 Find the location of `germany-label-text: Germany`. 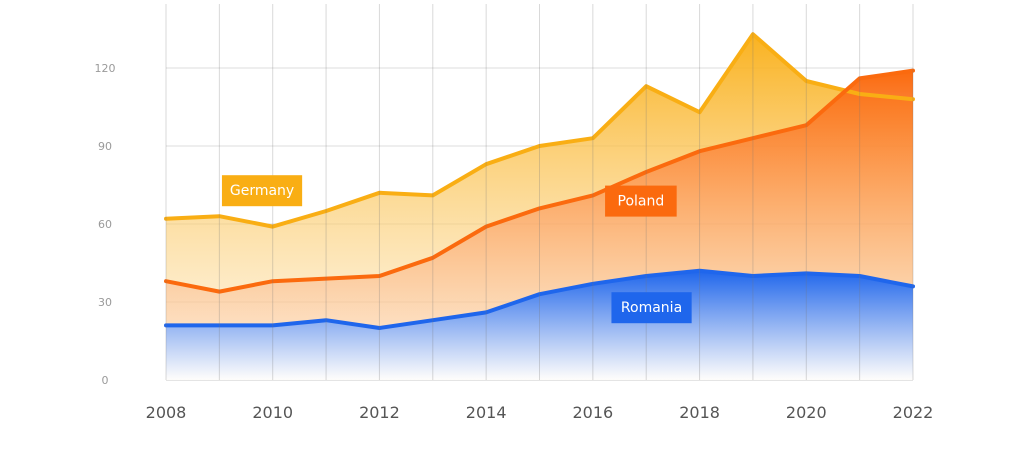

germany-label-text: Germany is located at coordinates (262, 191).